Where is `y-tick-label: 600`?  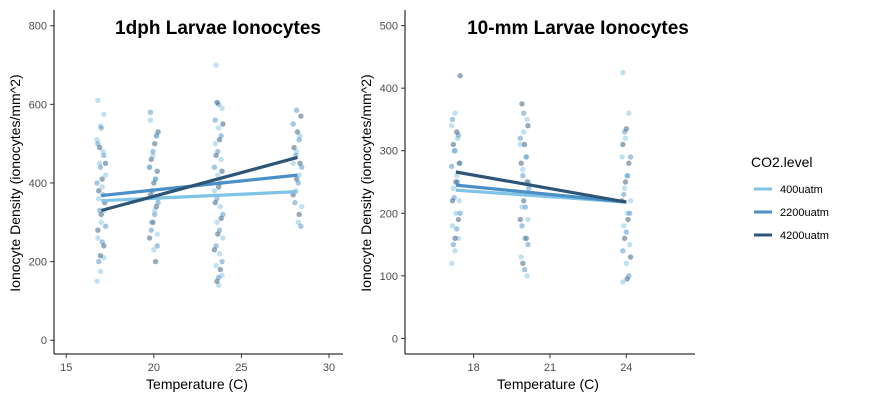 y-tick-label: 600 is located at coordinates (38, 105).